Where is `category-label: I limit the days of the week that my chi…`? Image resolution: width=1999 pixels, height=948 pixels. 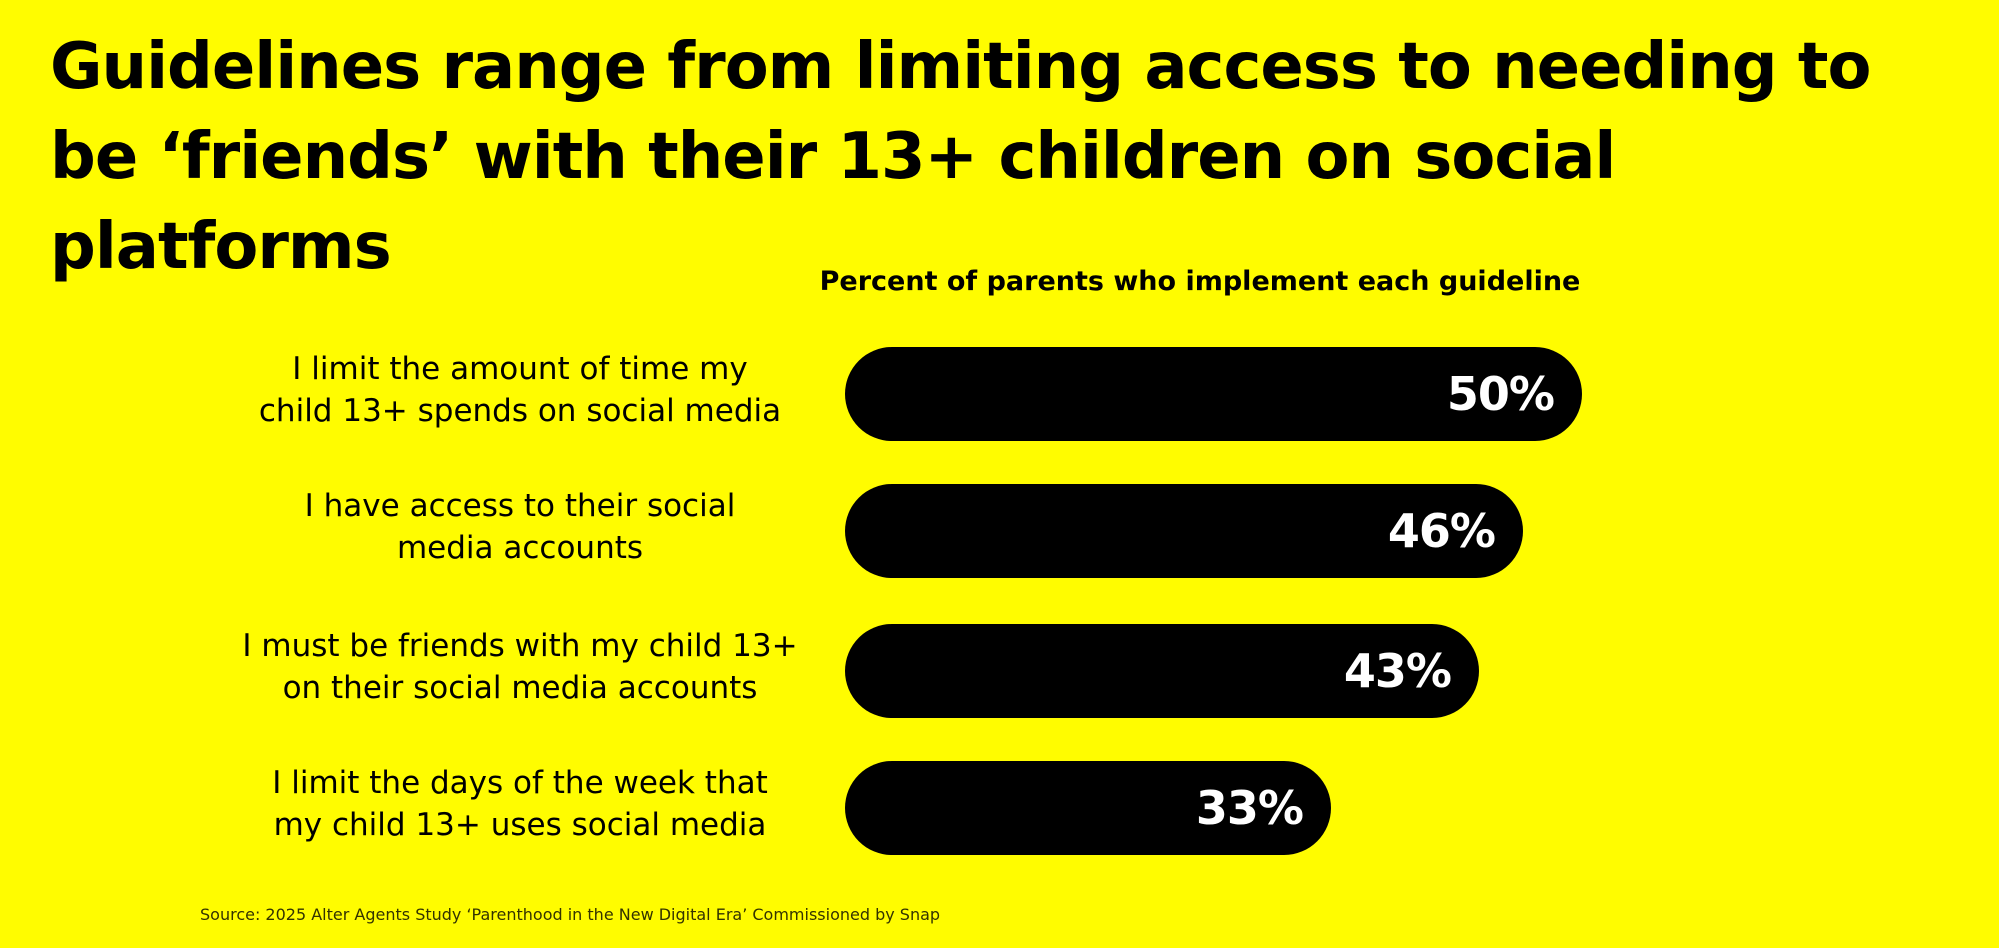 category-label: I limit the days of the week that my chi… is located at coordinates (520, 804).